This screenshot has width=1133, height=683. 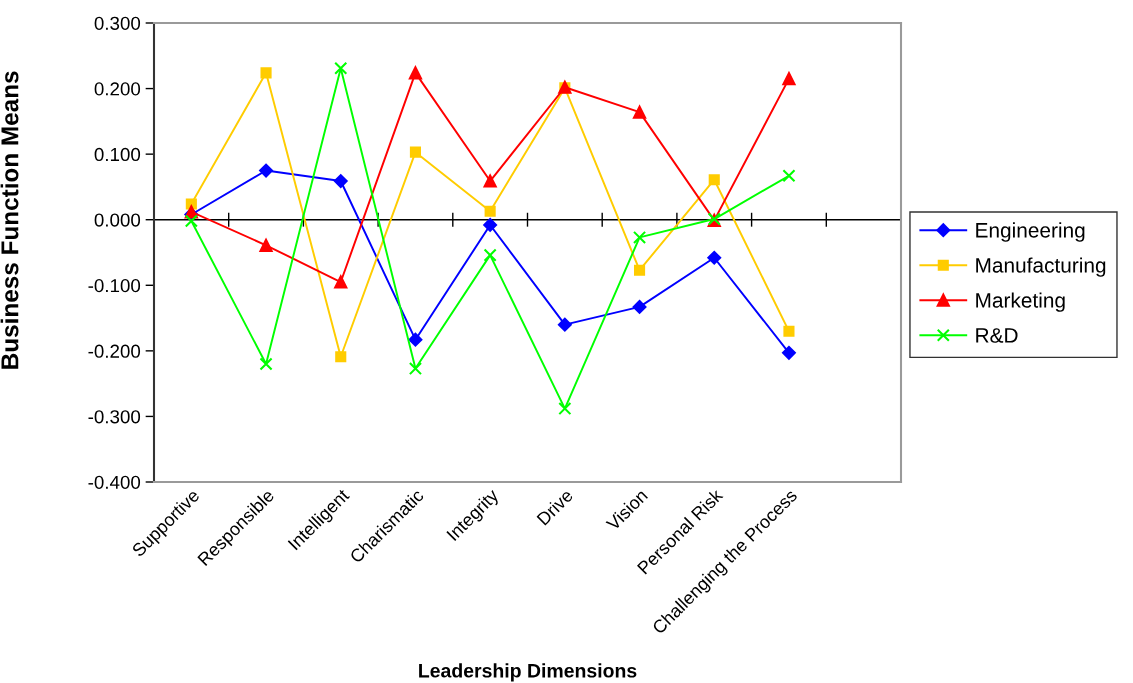 I want to click on y-tick-label: 0.300, so click(x=117, y=23).